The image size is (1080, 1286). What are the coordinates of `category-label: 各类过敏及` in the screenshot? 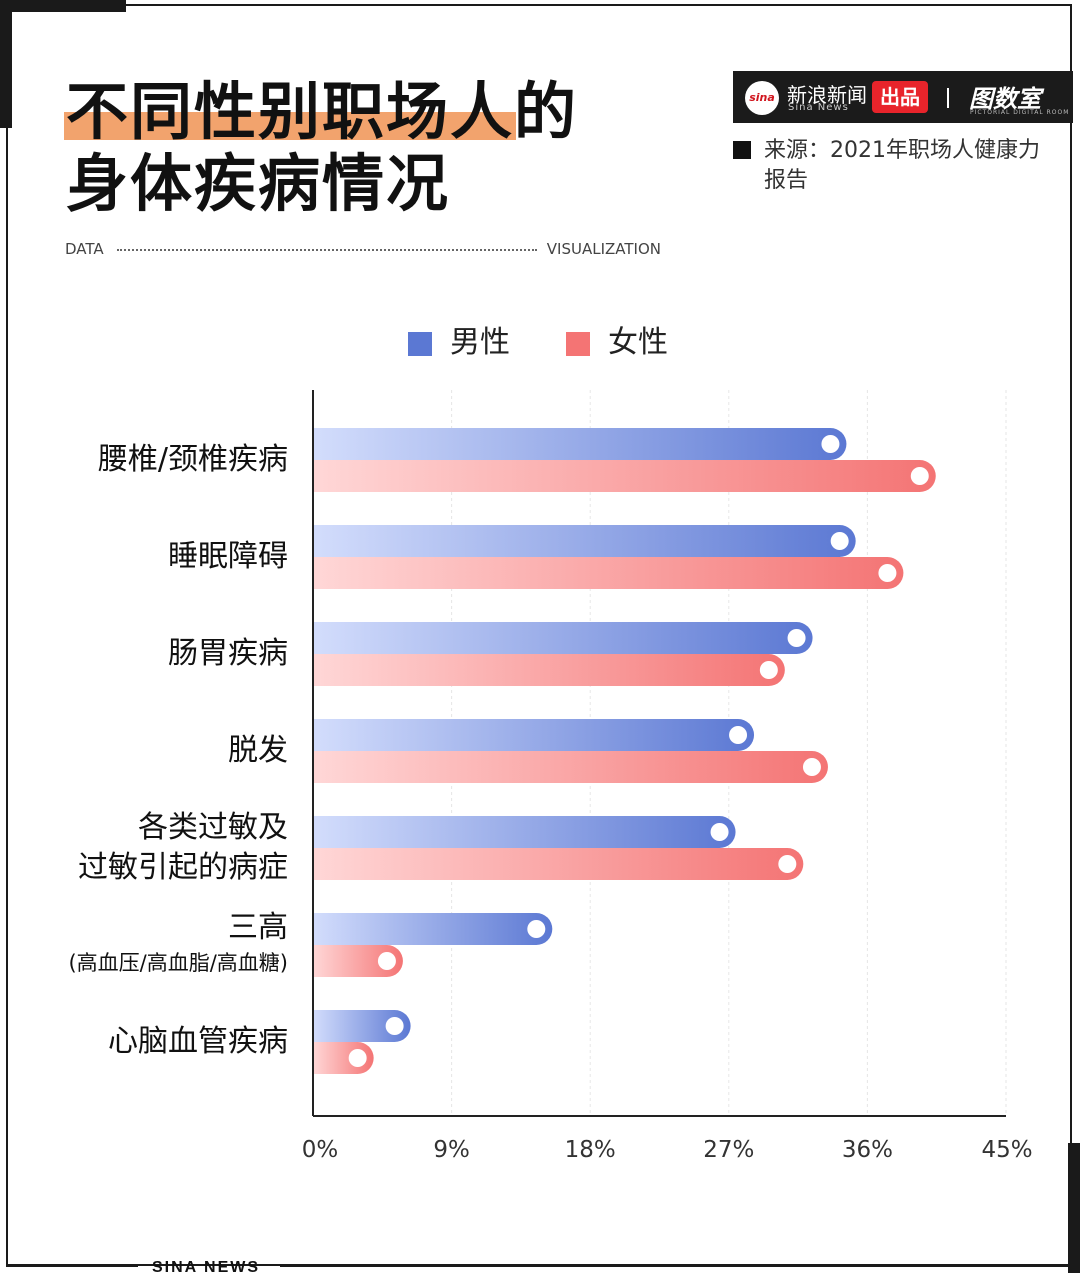 It's located at (213, 827).